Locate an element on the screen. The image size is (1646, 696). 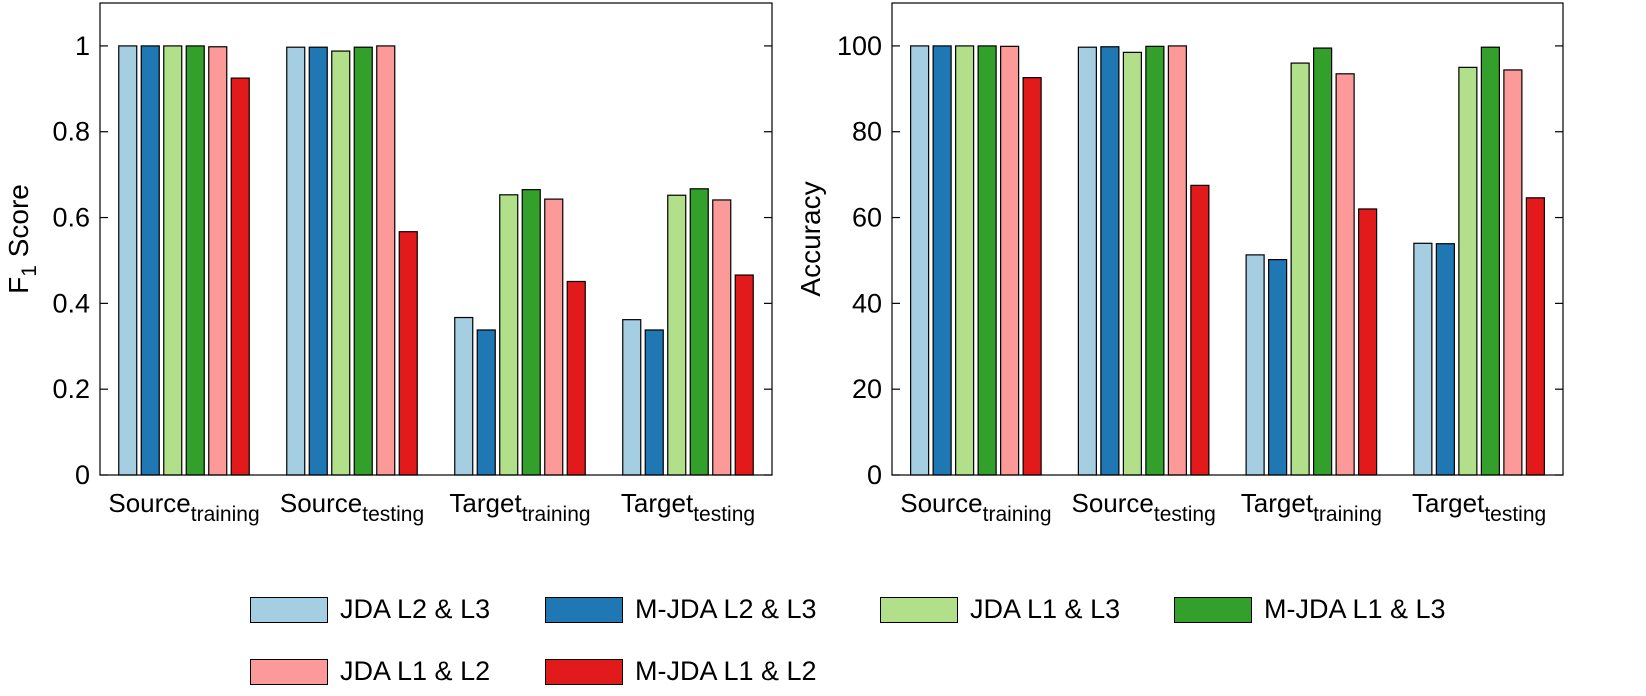
y-tick-label: 0.2 is located at coordinates (71, 389).